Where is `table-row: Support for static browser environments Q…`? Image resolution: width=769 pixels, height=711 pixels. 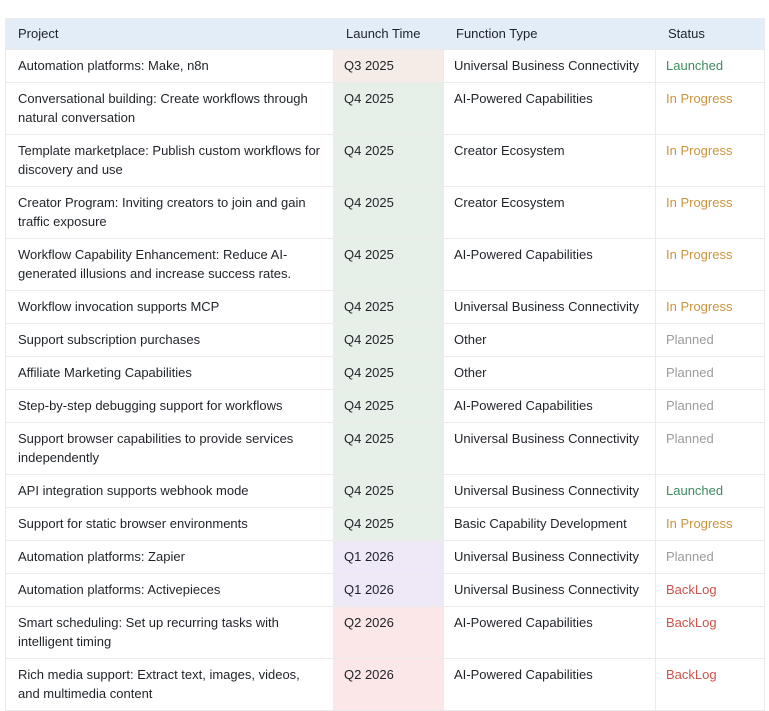
table-row: Support for static browser environments Q… is located at coordinates (385, 524).